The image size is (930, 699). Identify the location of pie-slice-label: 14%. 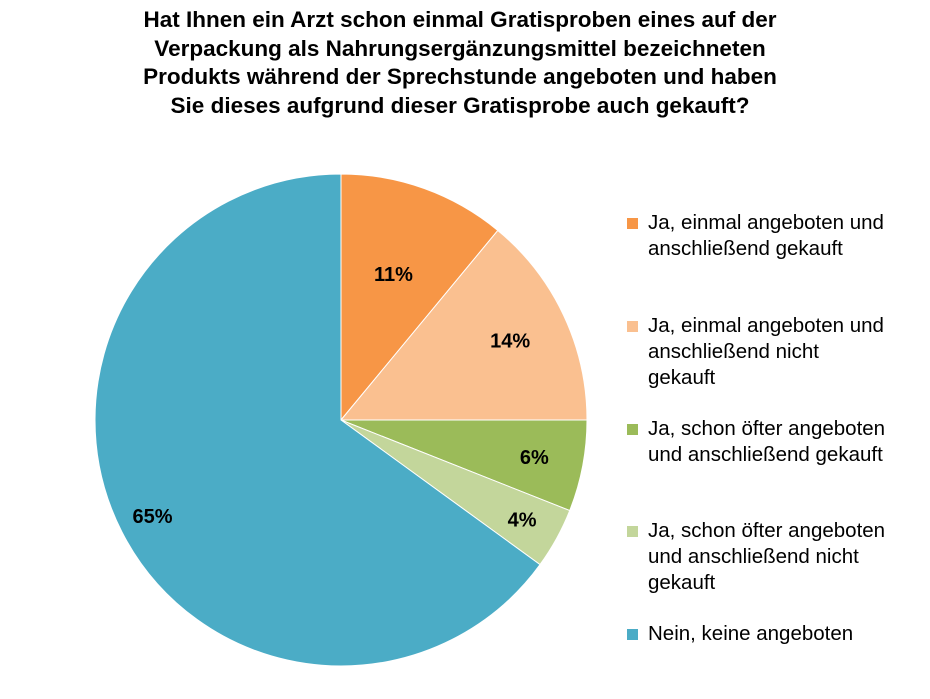
(510, 341).